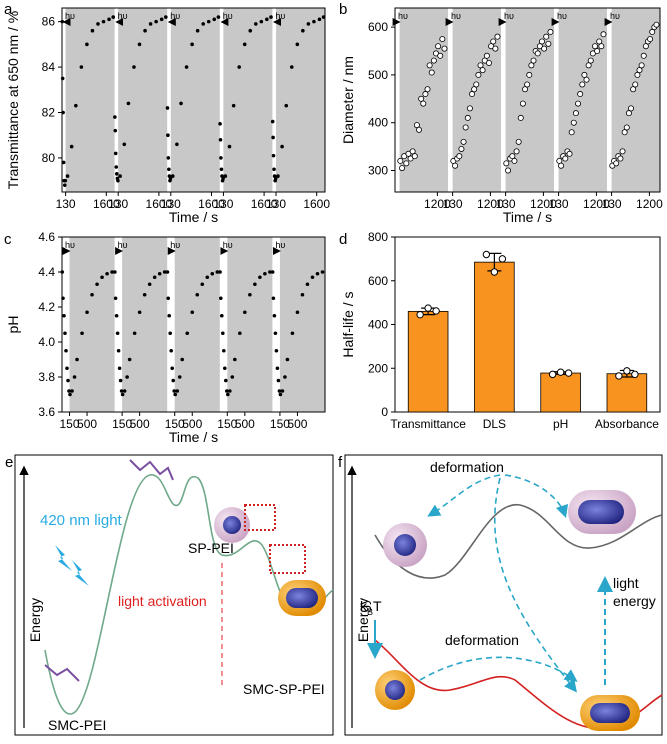 The image size is (667, 744). Describe the element at coordinates (527, 217) in the screenshot. I see `x-axis-label: Time / s` at that location.